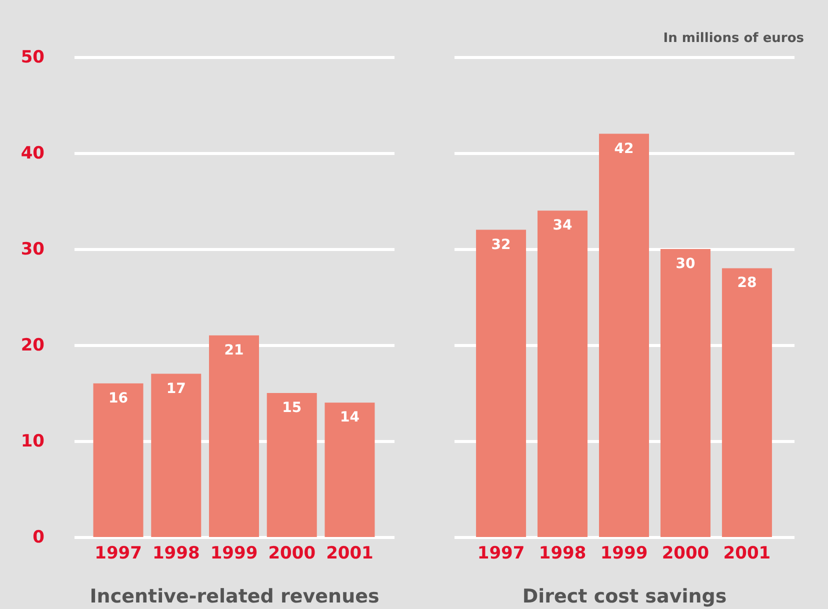 Image resolution: width=828 pixels, height=609 pixels. I want to click on data-label: 17, so click(176, 388).